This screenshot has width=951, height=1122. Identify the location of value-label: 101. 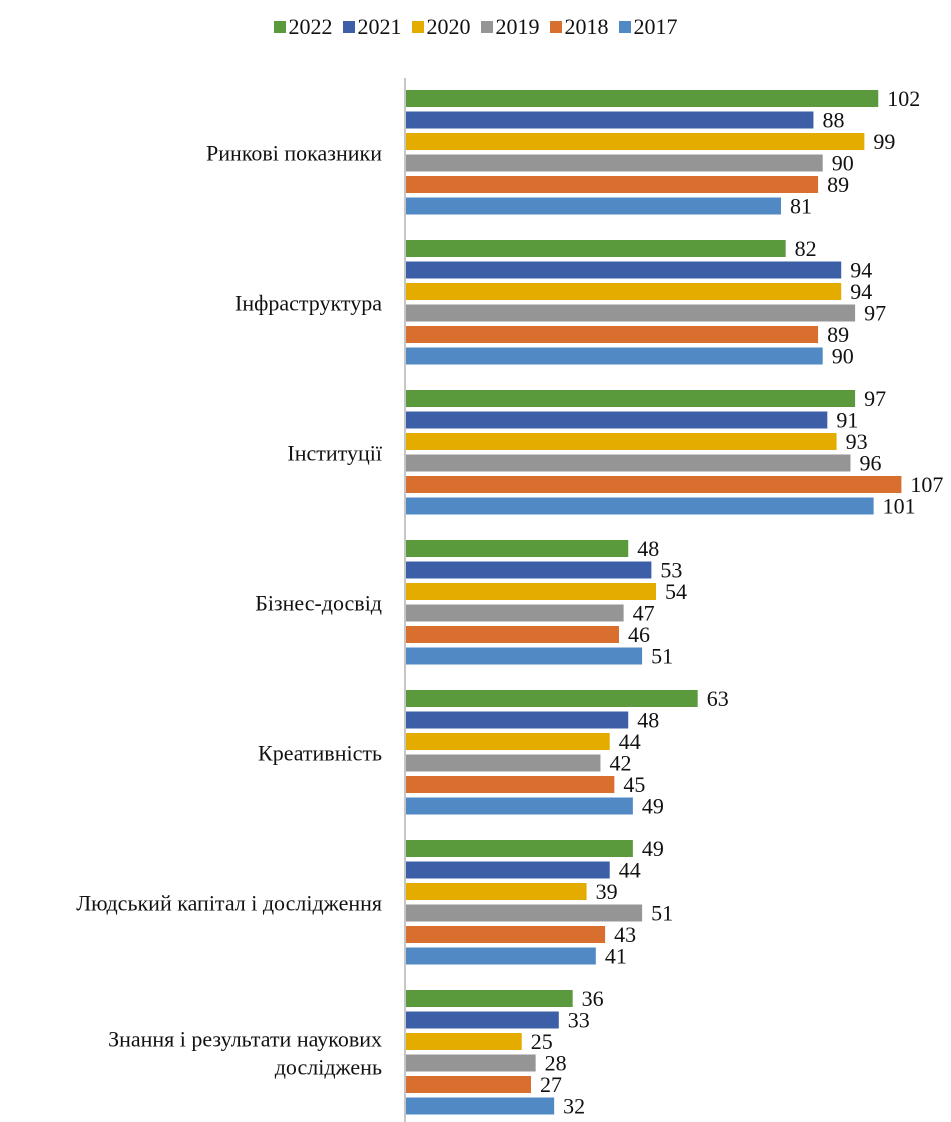
(899, 506).